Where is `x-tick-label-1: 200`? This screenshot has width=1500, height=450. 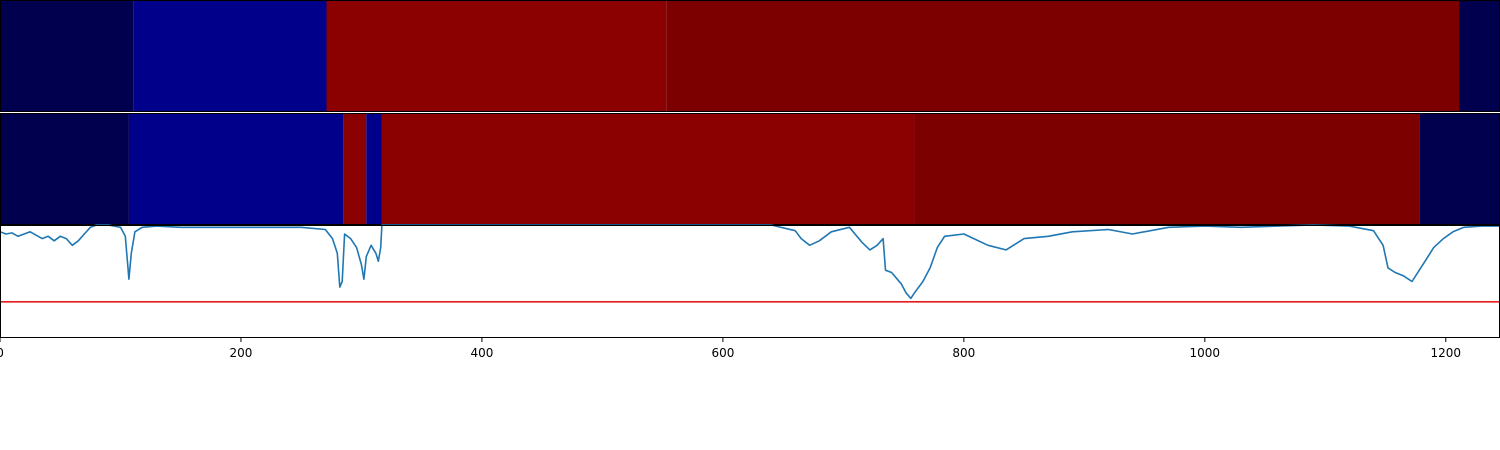 x-tick-label-1: 200 is located at coordinates (241, 353).